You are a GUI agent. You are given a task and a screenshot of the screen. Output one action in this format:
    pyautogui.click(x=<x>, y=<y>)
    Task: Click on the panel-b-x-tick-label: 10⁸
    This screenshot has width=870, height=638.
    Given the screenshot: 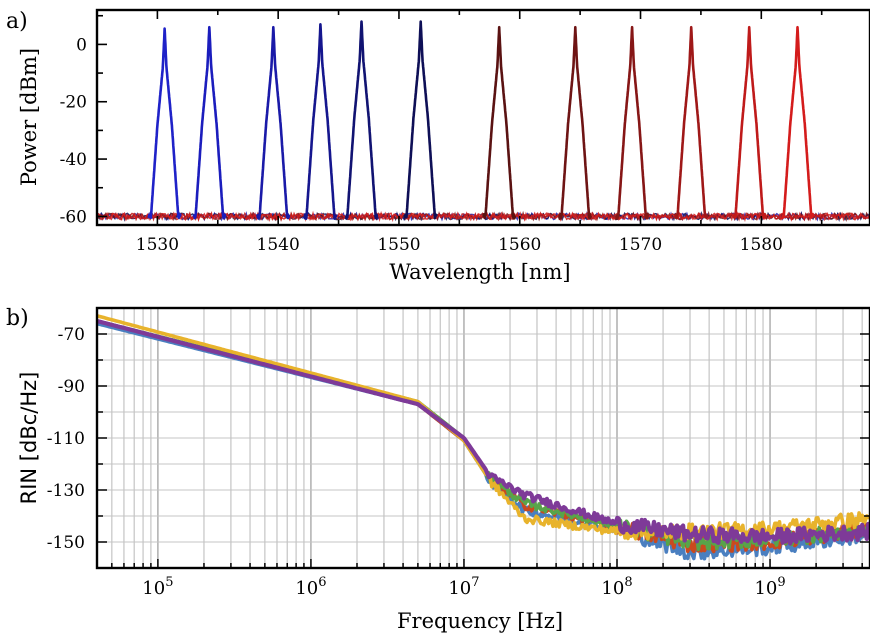 What is the action you would take?
    pyautogui.click(x=616, y=587)
    